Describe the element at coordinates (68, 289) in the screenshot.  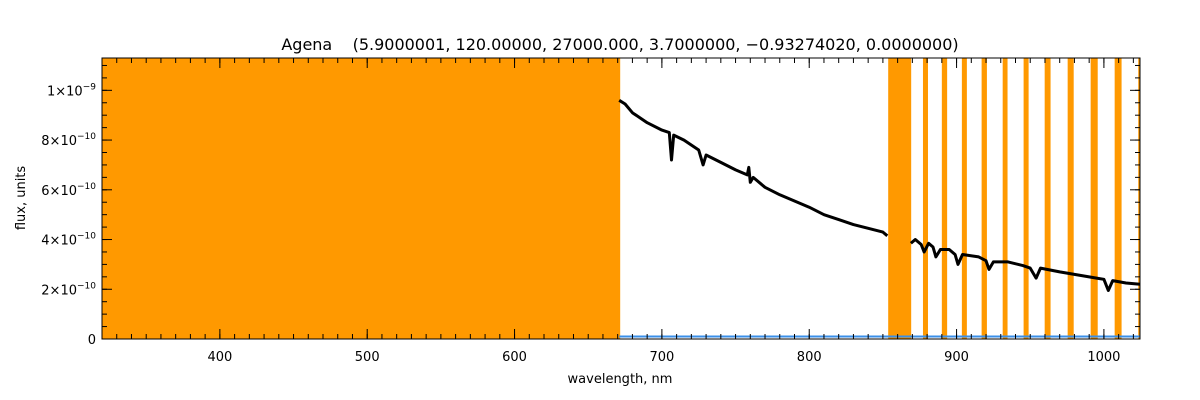
I see `y-tick-label: 2×10⁻¹⁰` at that location.